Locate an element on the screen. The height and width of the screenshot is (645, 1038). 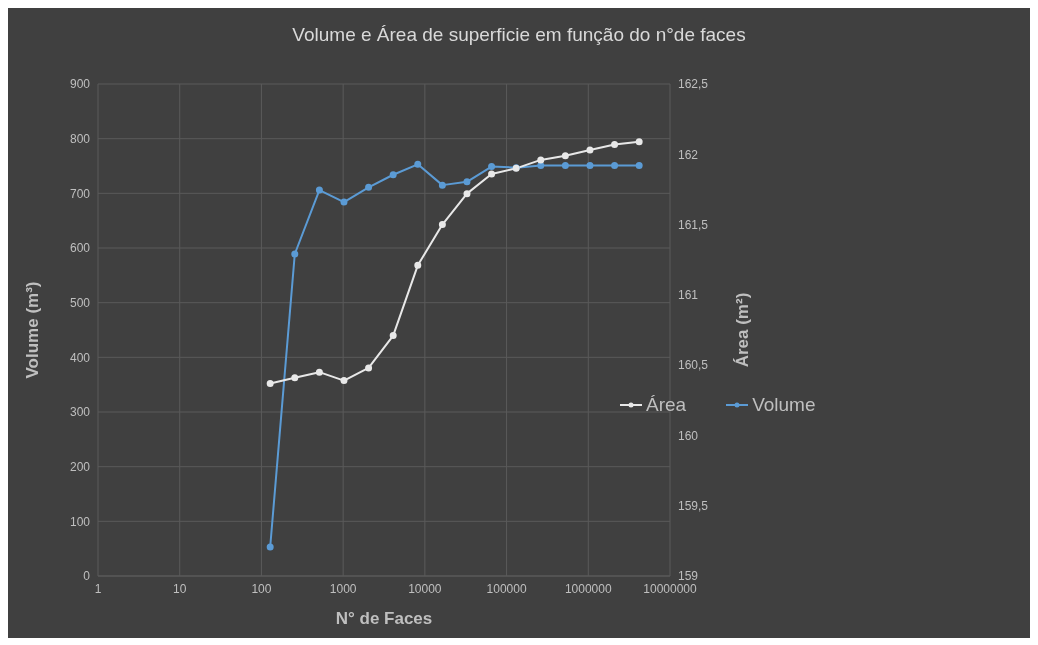
x-tick-label: 100000 is located at coordinates (506, 588).